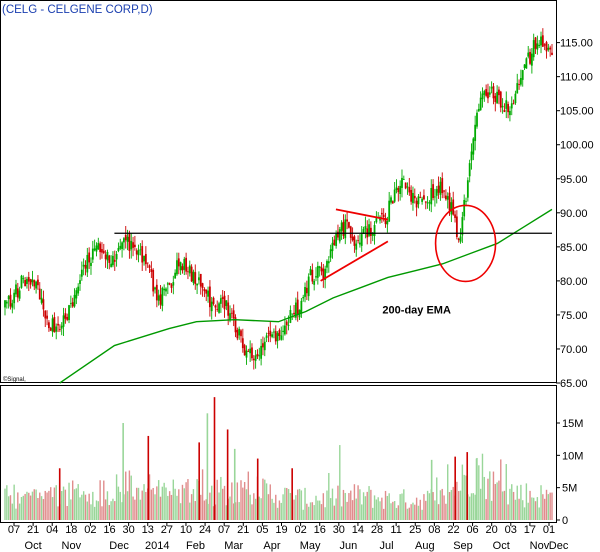  Describe the element at coordinates (569, 489) in the screenshot. I see `volume-tick-label: 5M` at that location.